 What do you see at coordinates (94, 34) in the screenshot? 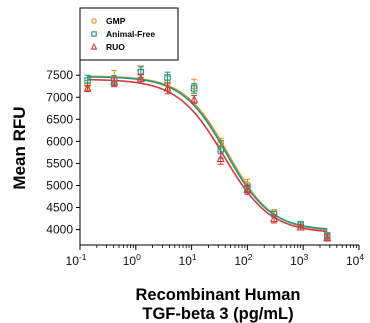
I see `legend-marker-animal-free` at bounding box center [94, 34].